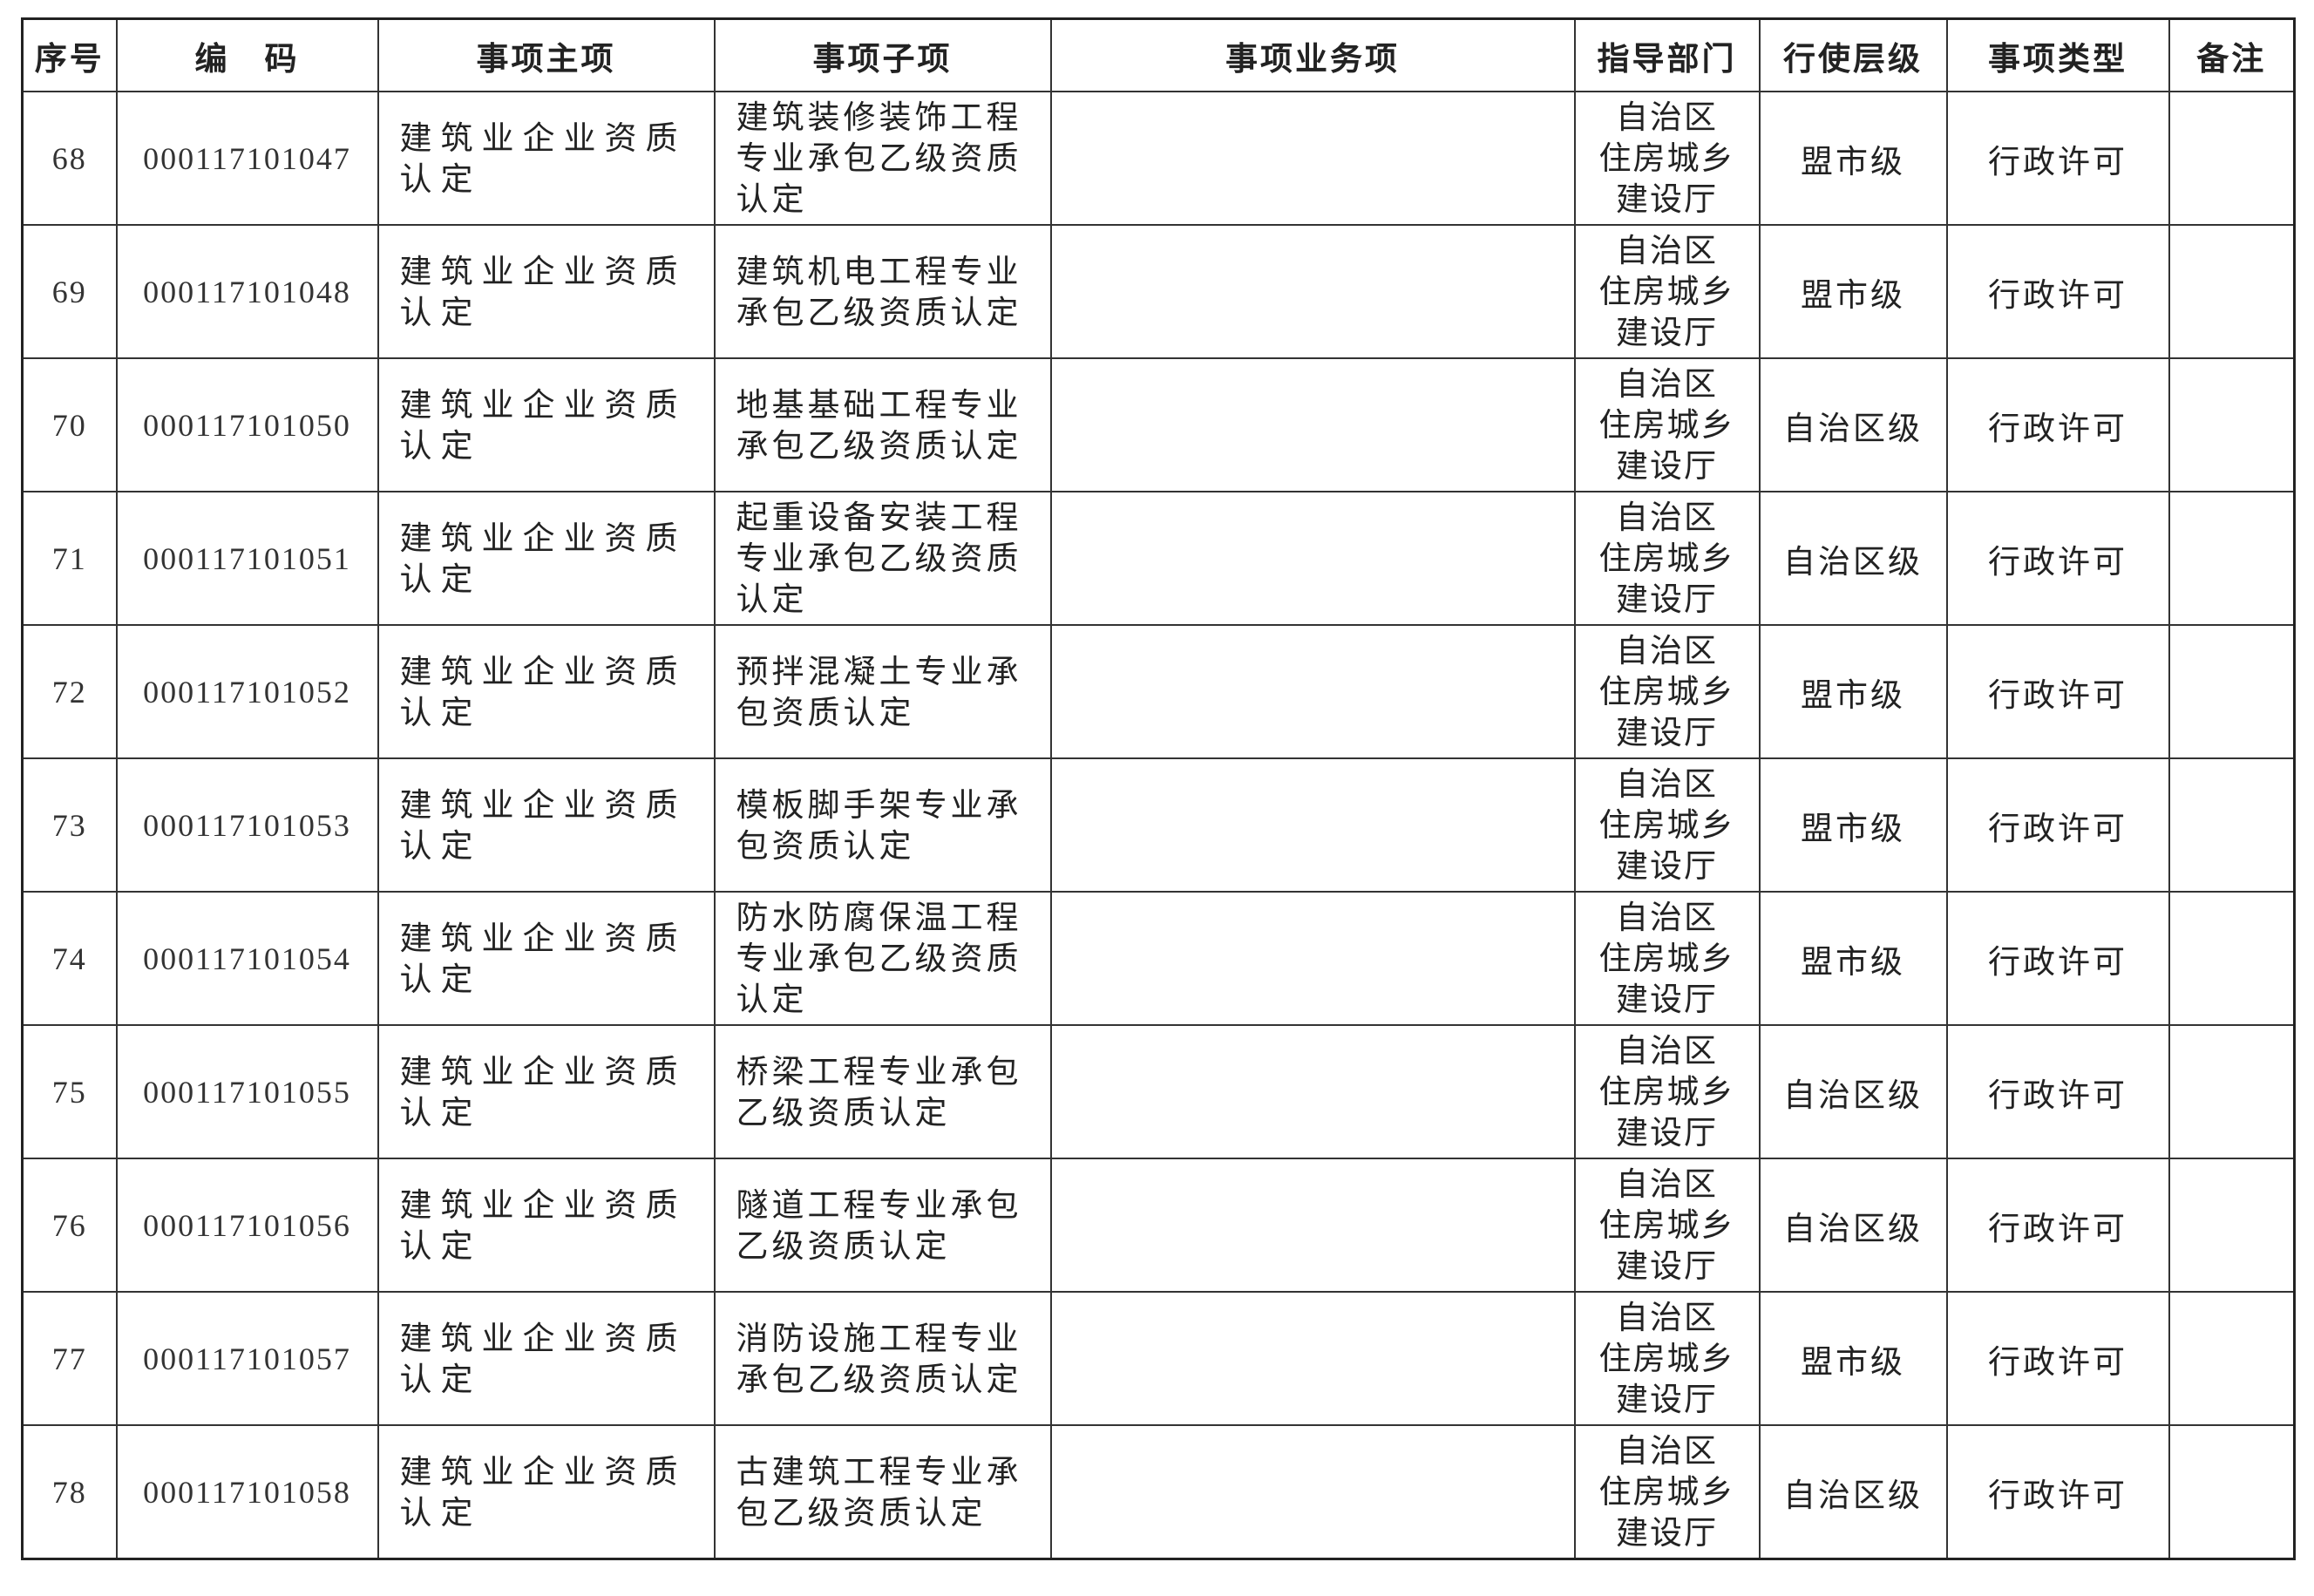  What do you see at coordinates (69, 959) in the screenshot?
I see `row-number: 74` at bounding box center [69, 959].